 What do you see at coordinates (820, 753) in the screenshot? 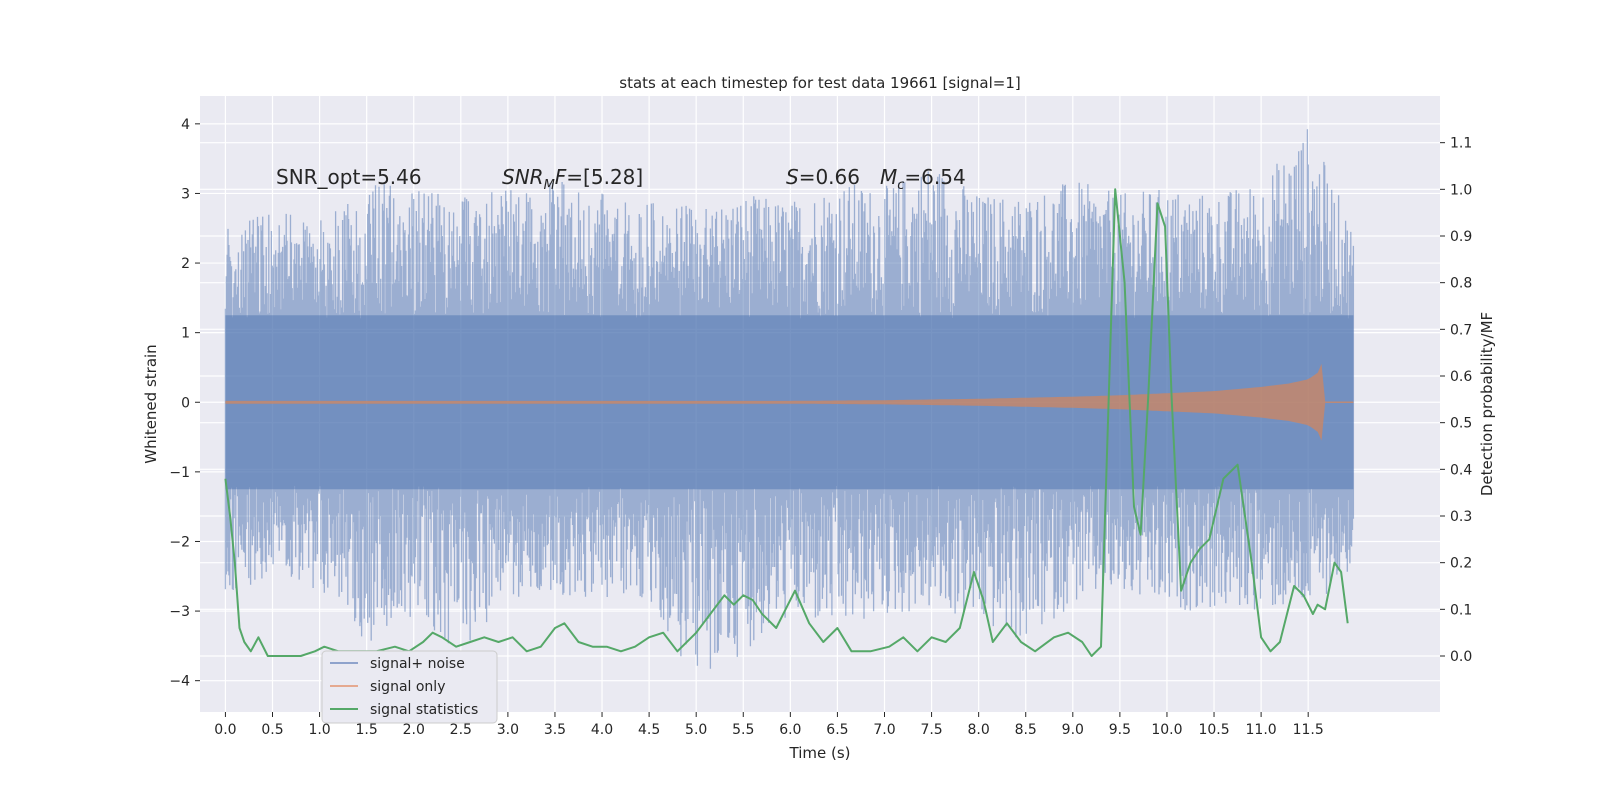
I see `x-axis-label: Time (s)` at bounding box center [820, 753].